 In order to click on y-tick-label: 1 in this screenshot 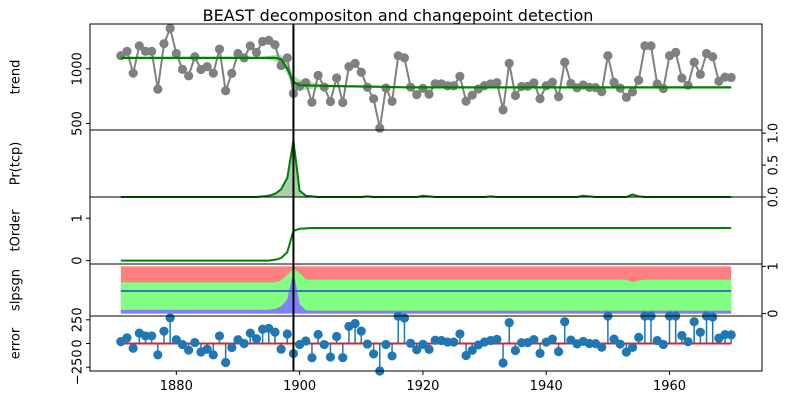, I will do `click(78, 218)`.